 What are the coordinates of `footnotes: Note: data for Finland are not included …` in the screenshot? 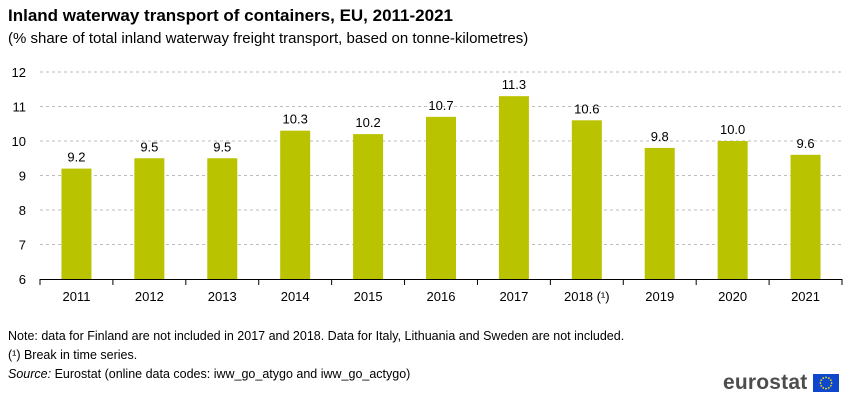 It's located at (316, 355).